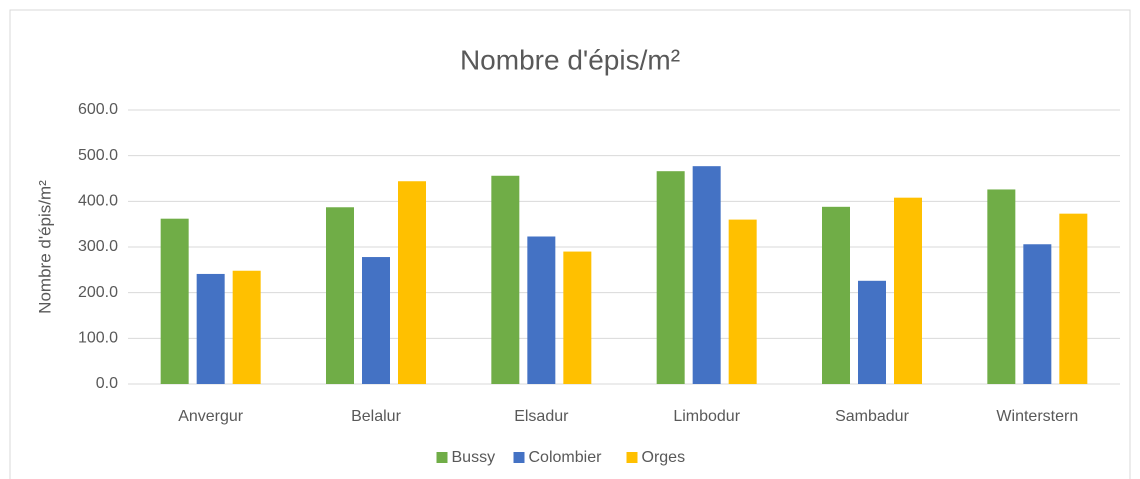 The width and height of the screenshot is (1140, 479). Describe the element at coordinates (98, 155) in the screenshot. I see `y-tick-label: 500.0` at that location.